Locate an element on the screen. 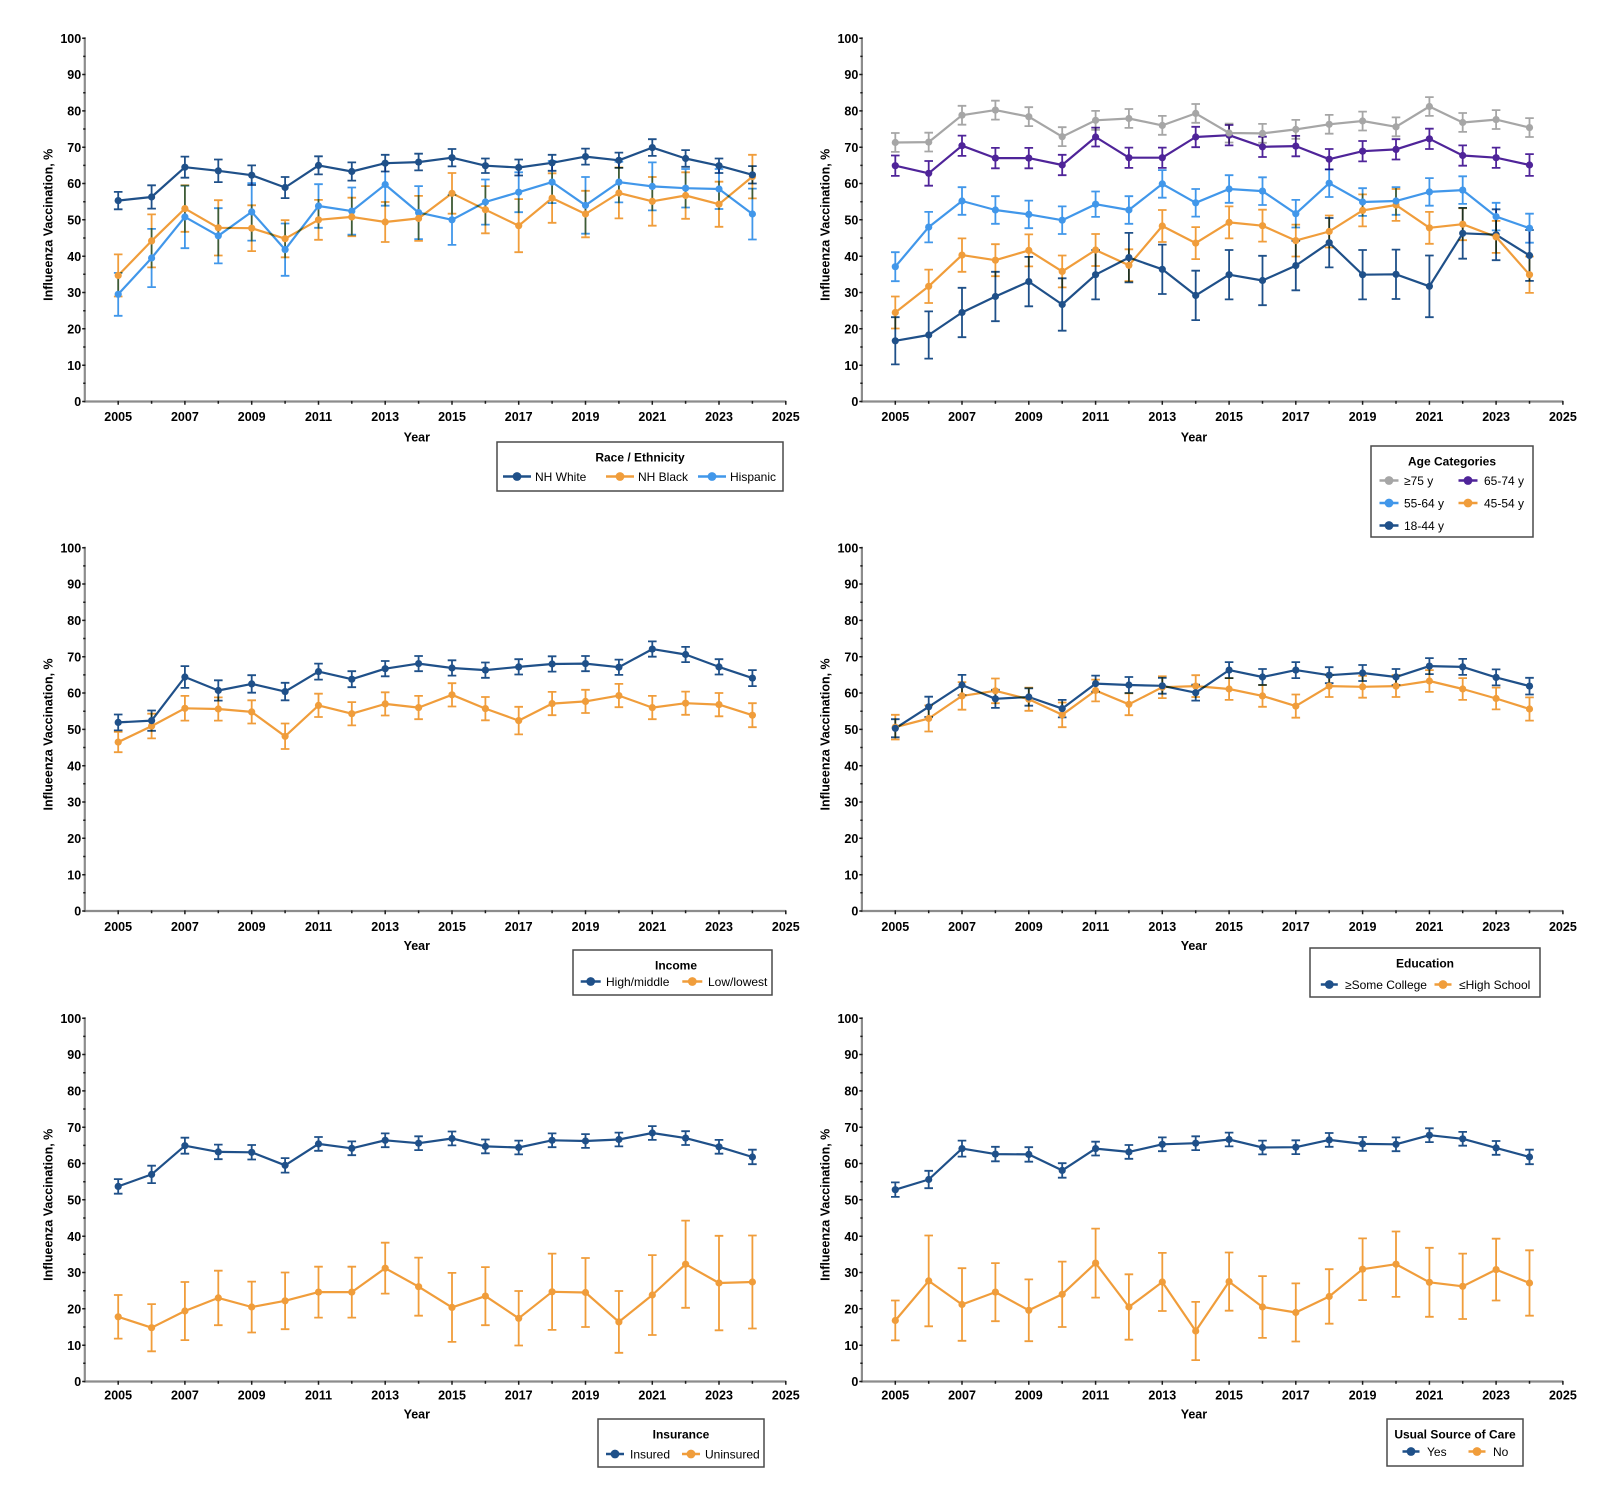  svg-text: Uninsured is located at coordinates (732, 1455).